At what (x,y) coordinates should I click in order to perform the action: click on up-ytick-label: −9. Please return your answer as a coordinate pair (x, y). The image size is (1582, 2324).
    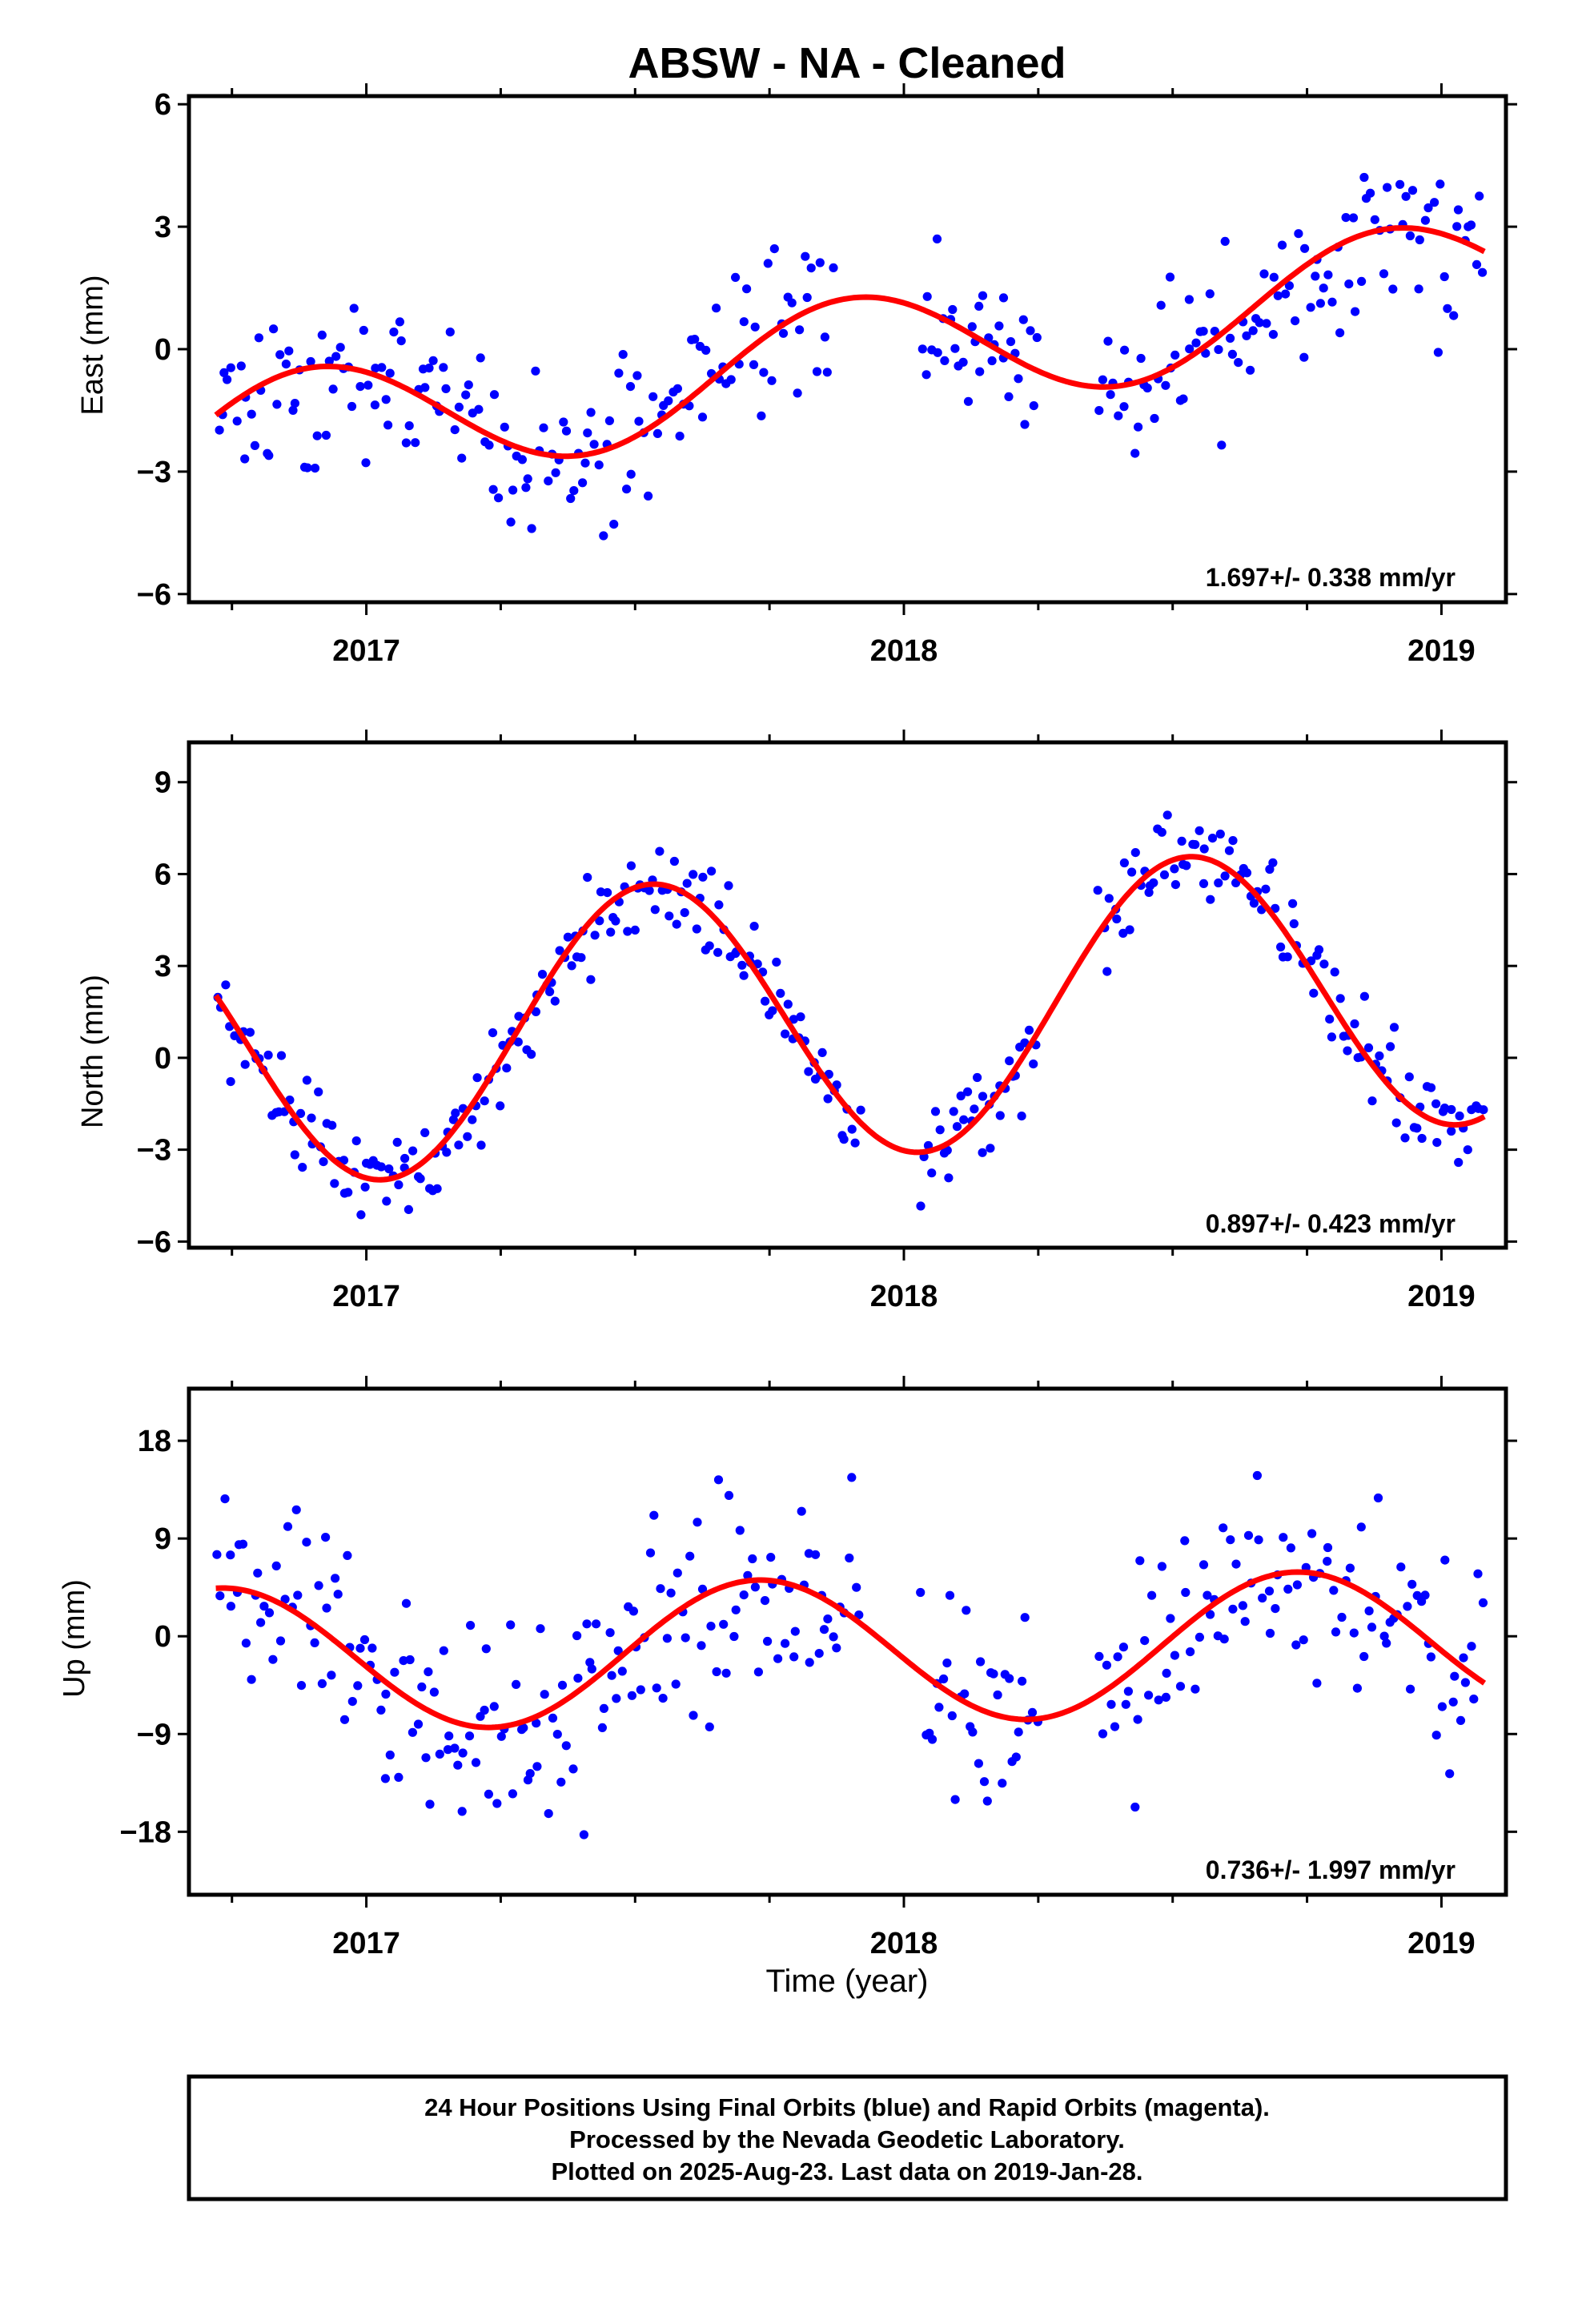
    Looking at the image, I should click on (154, 1735).